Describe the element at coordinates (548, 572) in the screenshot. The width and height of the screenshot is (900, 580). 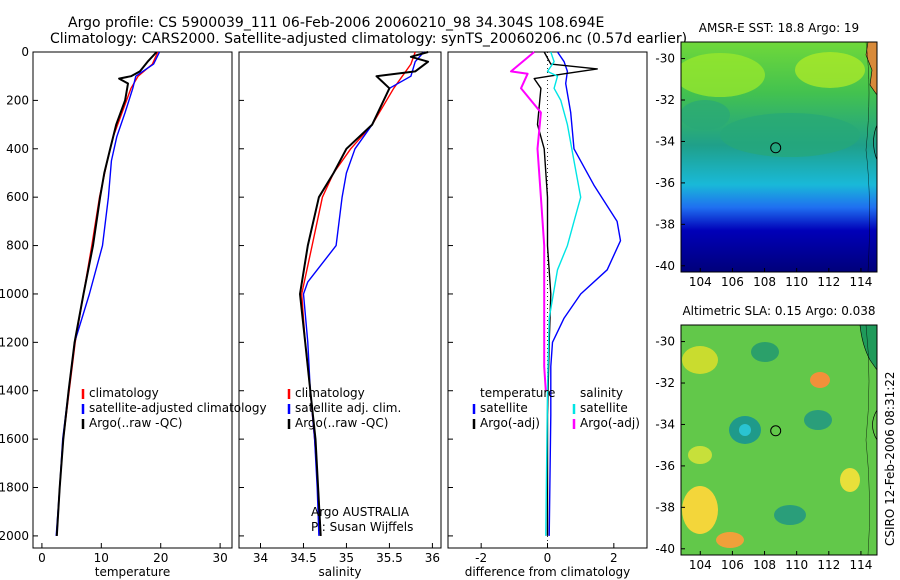
I see `x-axis-label: difference from climatology` at that location.